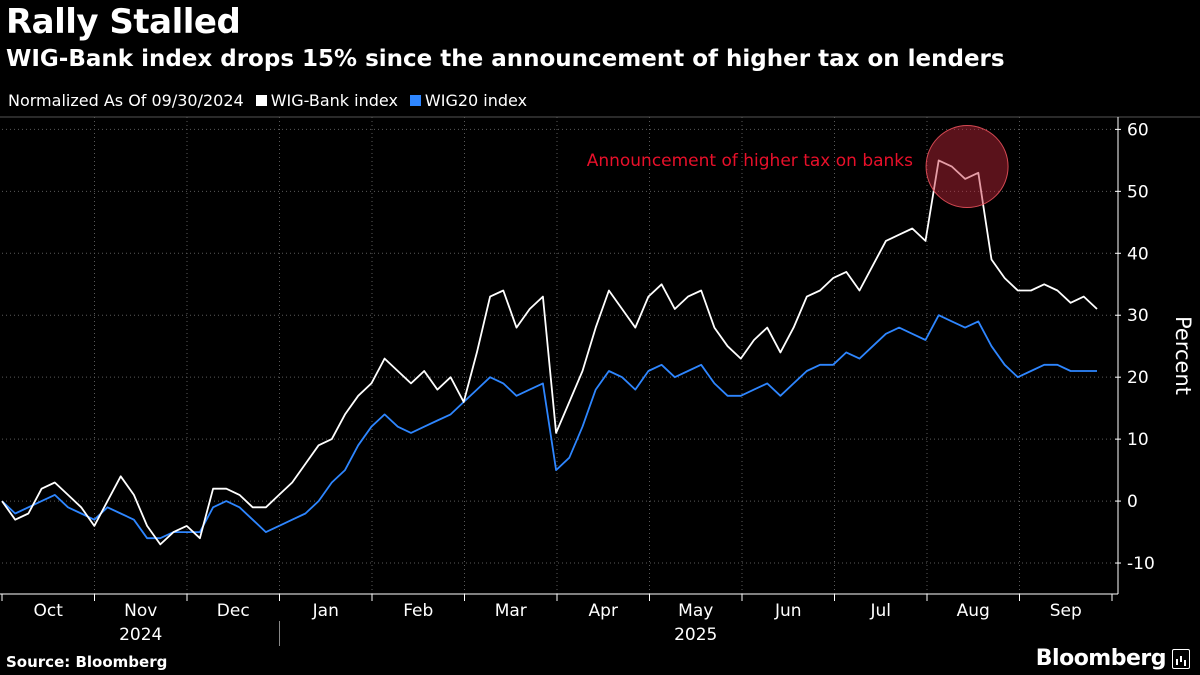 Image resolution: width=1200 pixels, height=675 pixels. What do you see at coordinates (695, 611) in the screenshot?
I see `x-tick-label: May` at bounding box center [695, 611].